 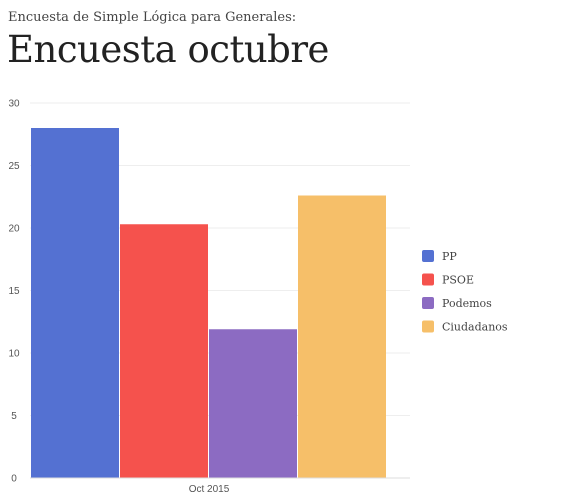 What do you see at coordinates (75, 303) in the screenshot?
I see `bar-pp` at bounding box center [75, 303].